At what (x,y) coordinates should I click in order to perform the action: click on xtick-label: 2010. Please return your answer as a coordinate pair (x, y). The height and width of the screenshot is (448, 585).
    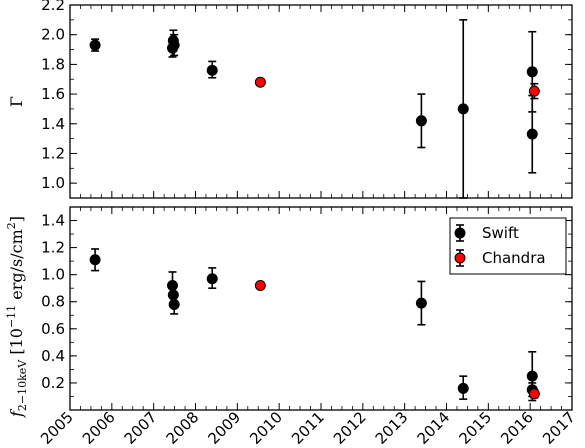
    Looking at the image, I should click on (266, 428).